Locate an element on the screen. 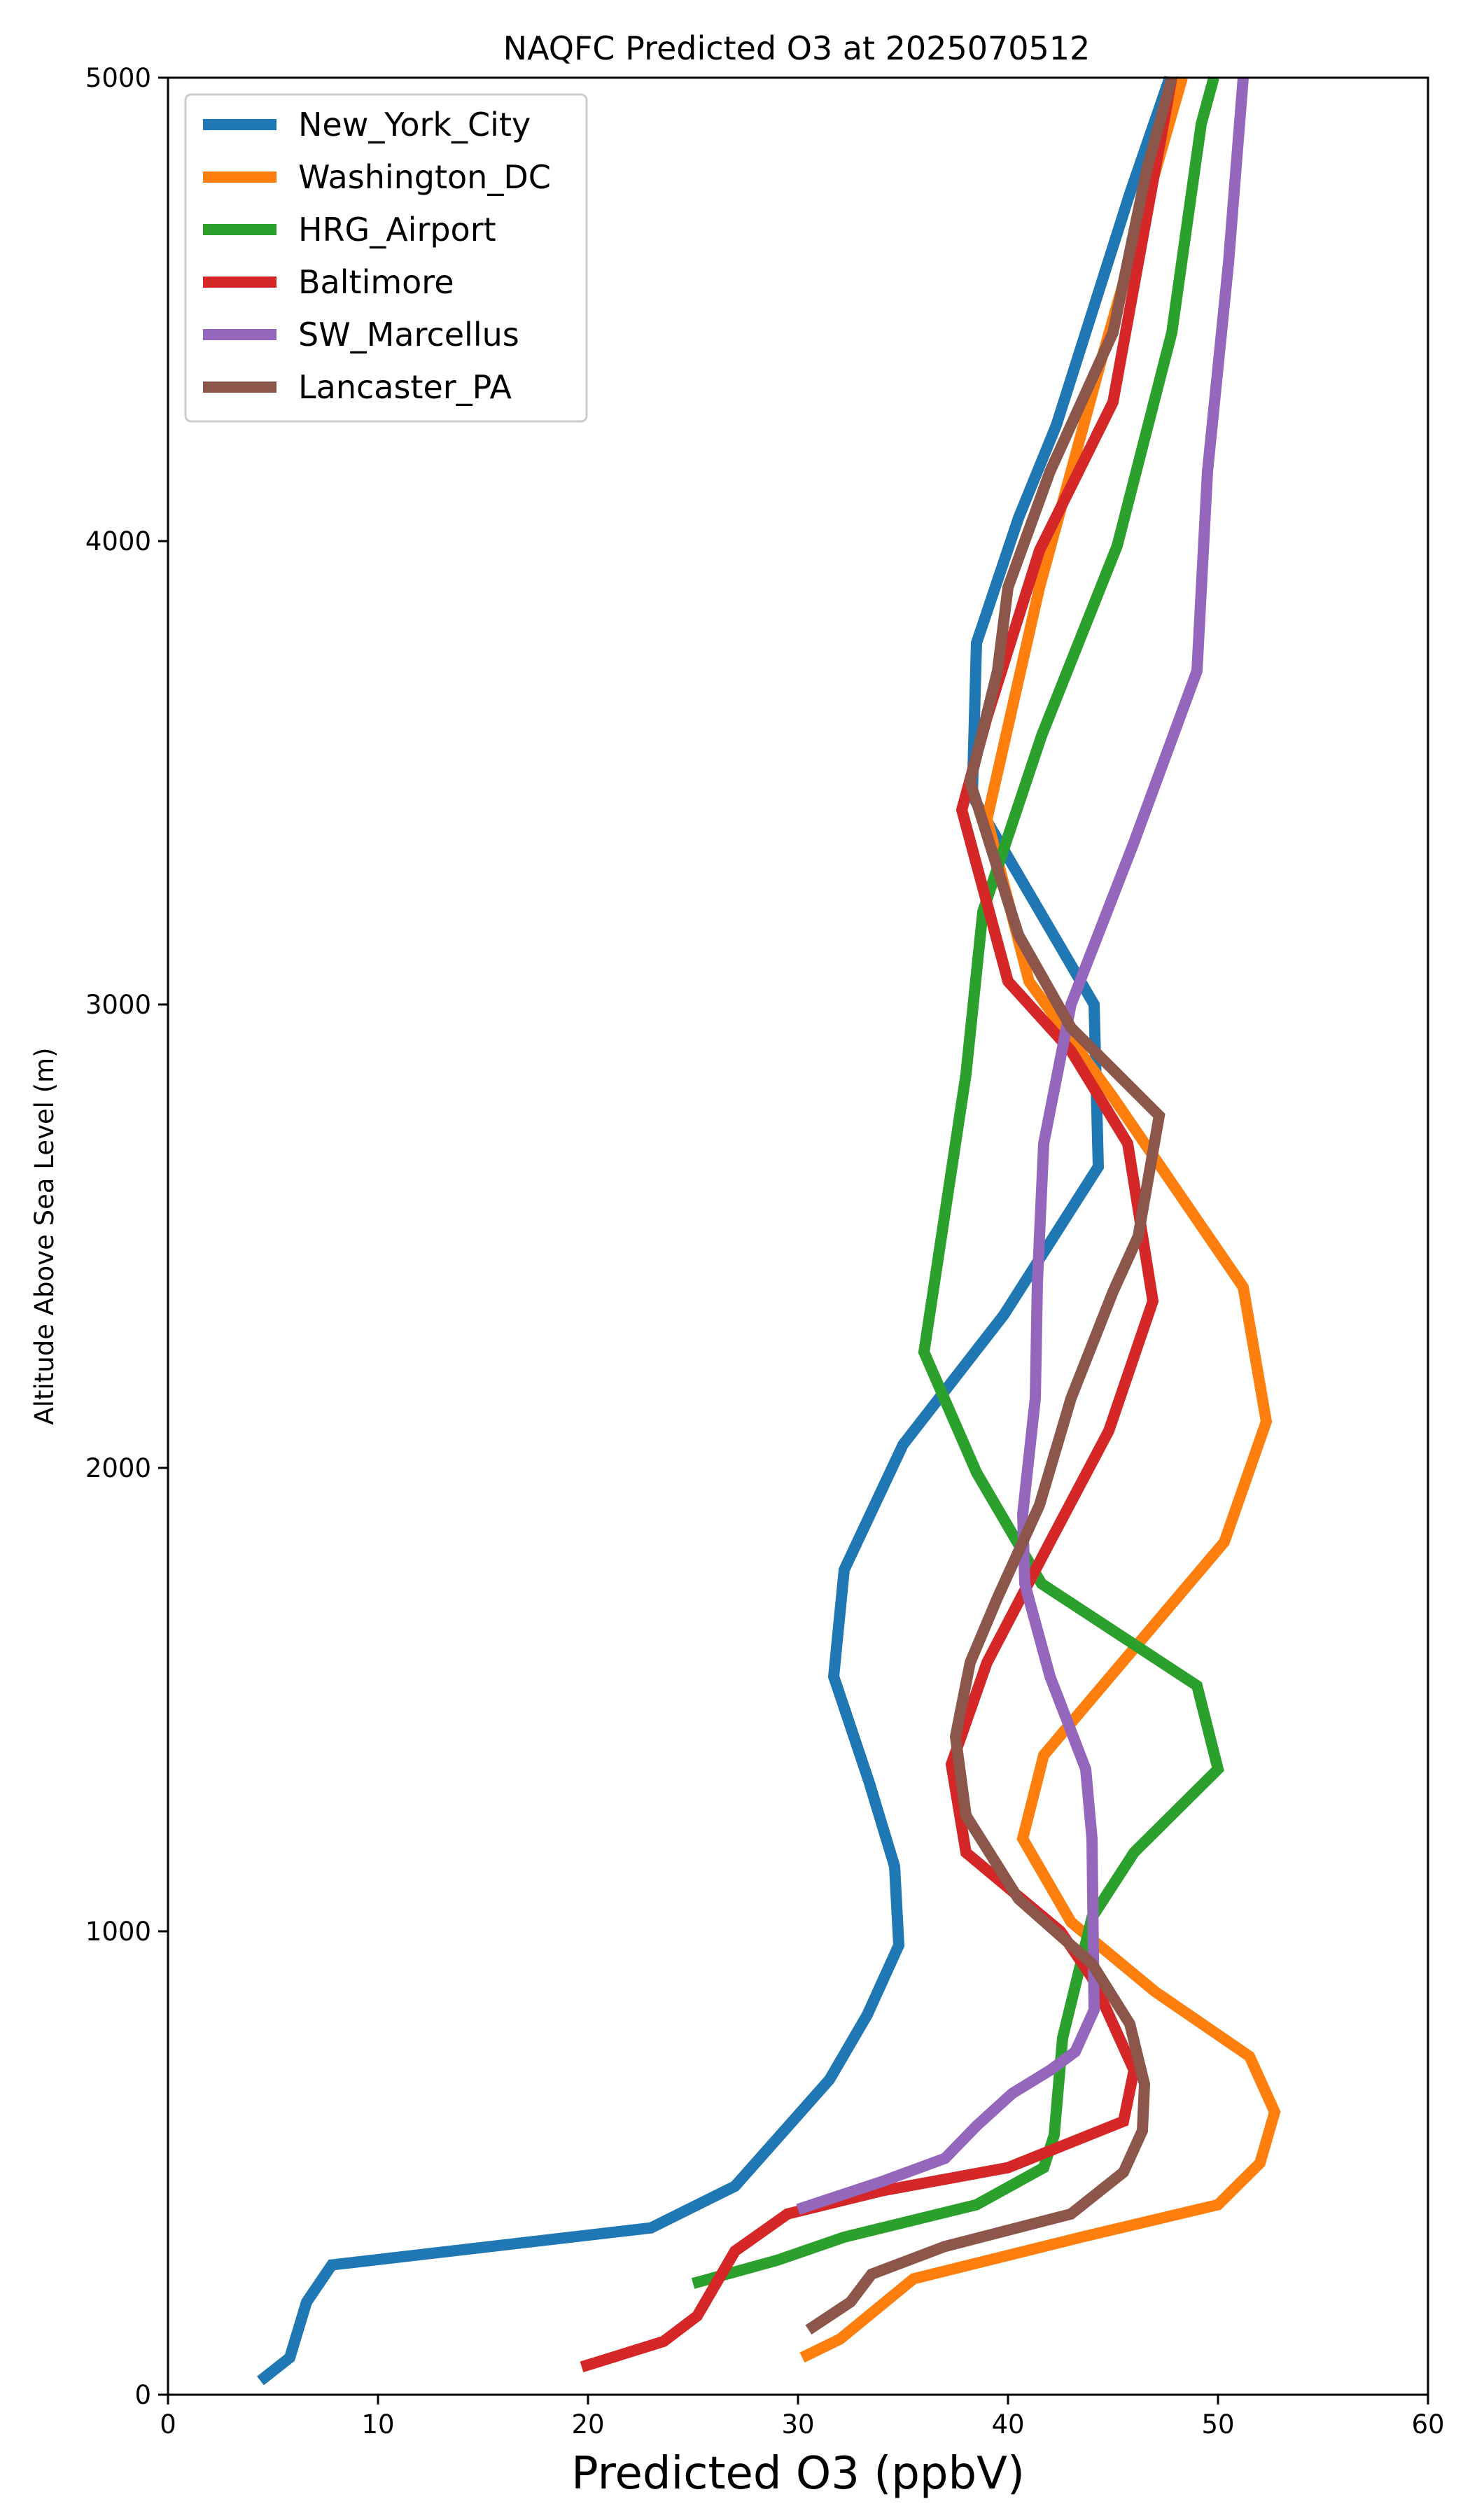 Image resolution: width=1470 pixels, height=2520 pixels. legend-frame is located at coordinates (386, 258).